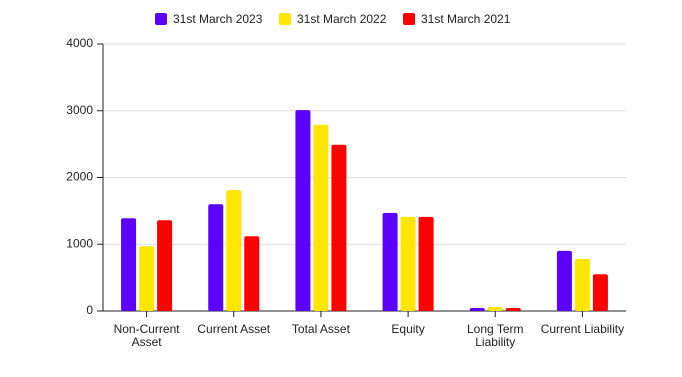 The width and height of the screenshot is (682, 377). What do you see at coordinates (89, 310) in the screenshot?
I see `y-tick-label: 0` at bounding box center [89, 310].